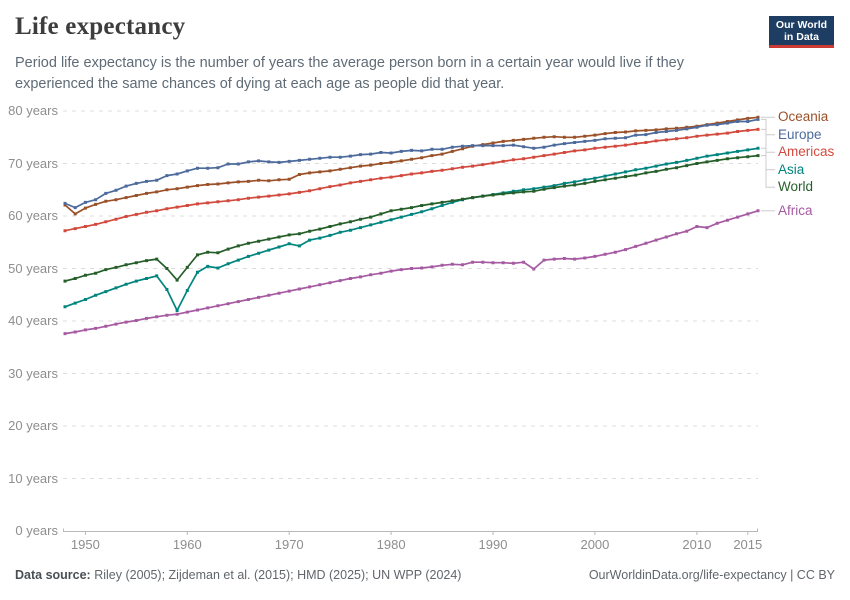 The width and height of the screenshot is (850, 600). I want to click on legend-label-americas: Americas, so click(806, 152).